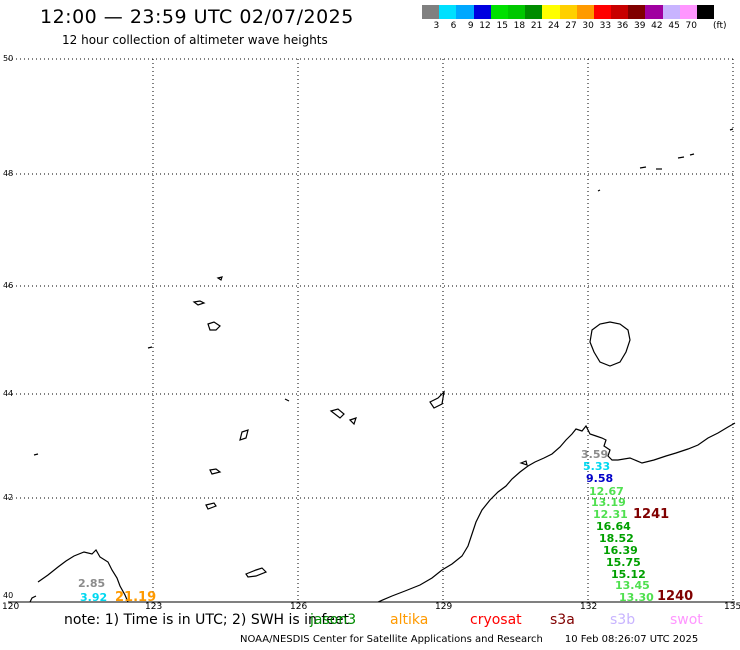 This screenshot has height=650, width=740. Describe the element at coordinates (671, 18) in the screenshot. I see `scale-swatch: 45` at that location.